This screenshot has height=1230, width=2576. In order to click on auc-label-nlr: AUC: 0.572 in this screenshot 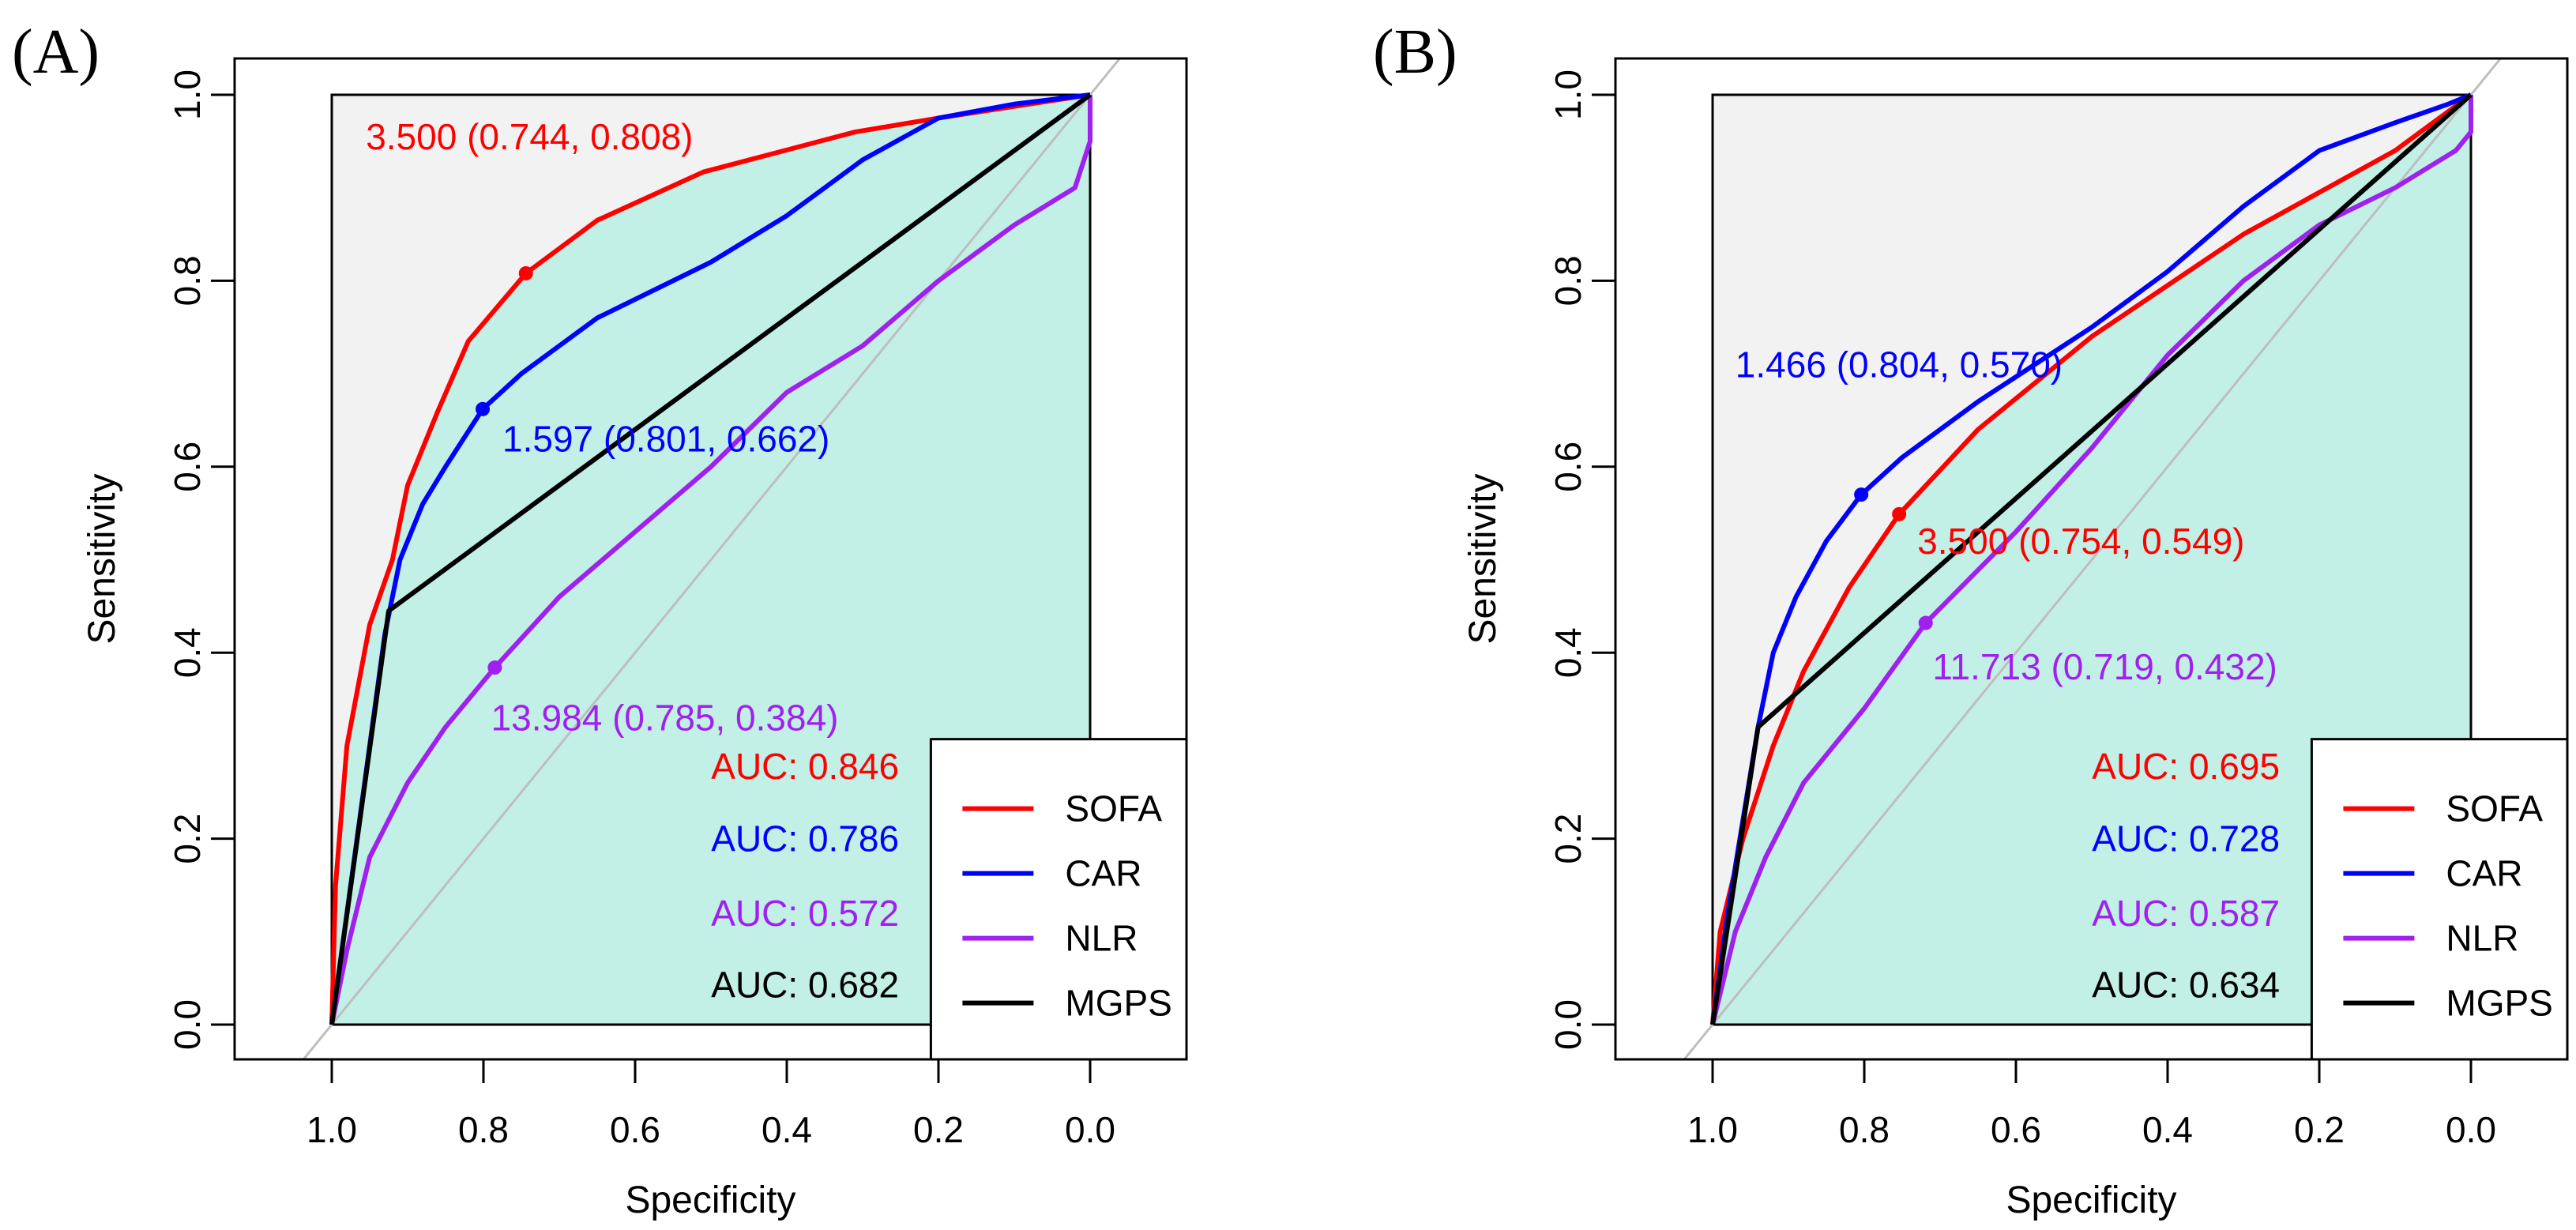, I will do `click(805, 913)`.